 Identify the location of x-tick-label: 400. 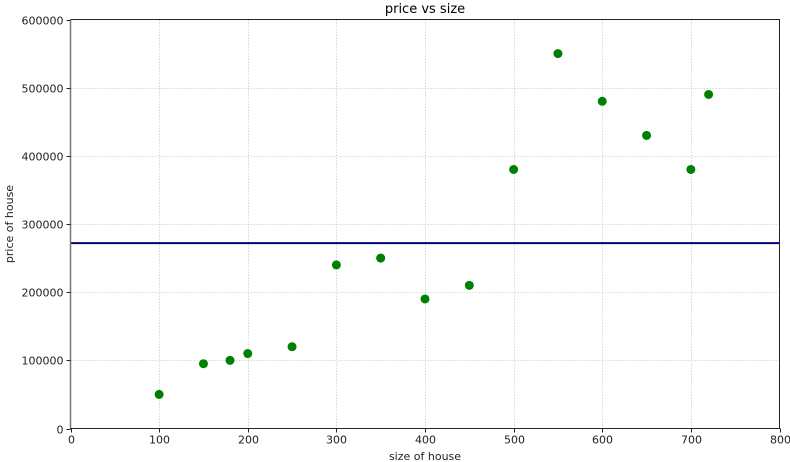
(425, 440).